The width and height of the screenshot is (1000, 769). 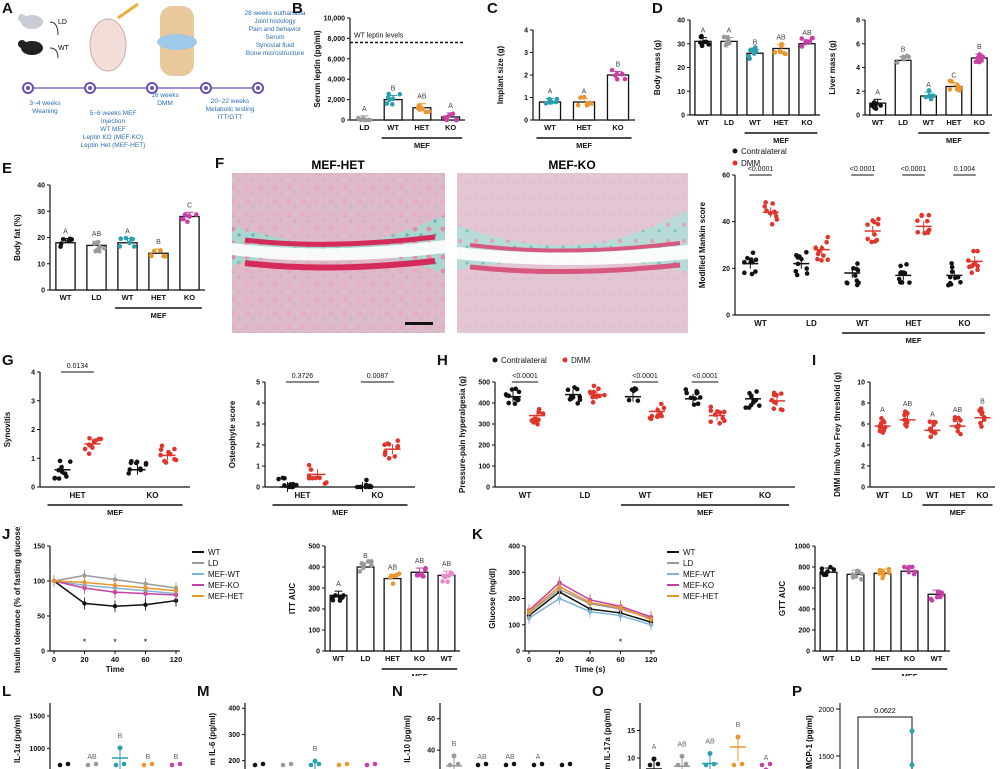 I want to click on y-tick-label: 4, so click(x=858, y=68).